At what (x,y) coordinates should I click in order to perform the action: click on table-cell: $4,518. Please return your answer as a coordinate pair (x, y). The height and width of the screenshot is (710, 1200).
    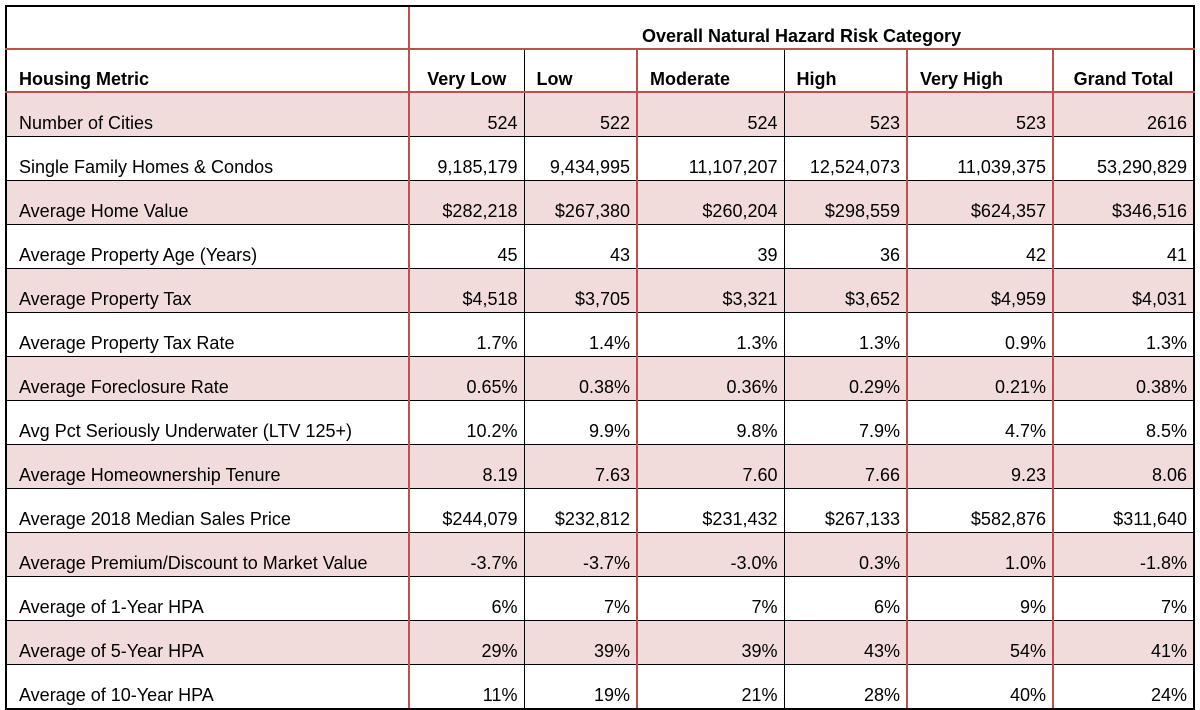
    Looking at the image, I should click on (466, 290).